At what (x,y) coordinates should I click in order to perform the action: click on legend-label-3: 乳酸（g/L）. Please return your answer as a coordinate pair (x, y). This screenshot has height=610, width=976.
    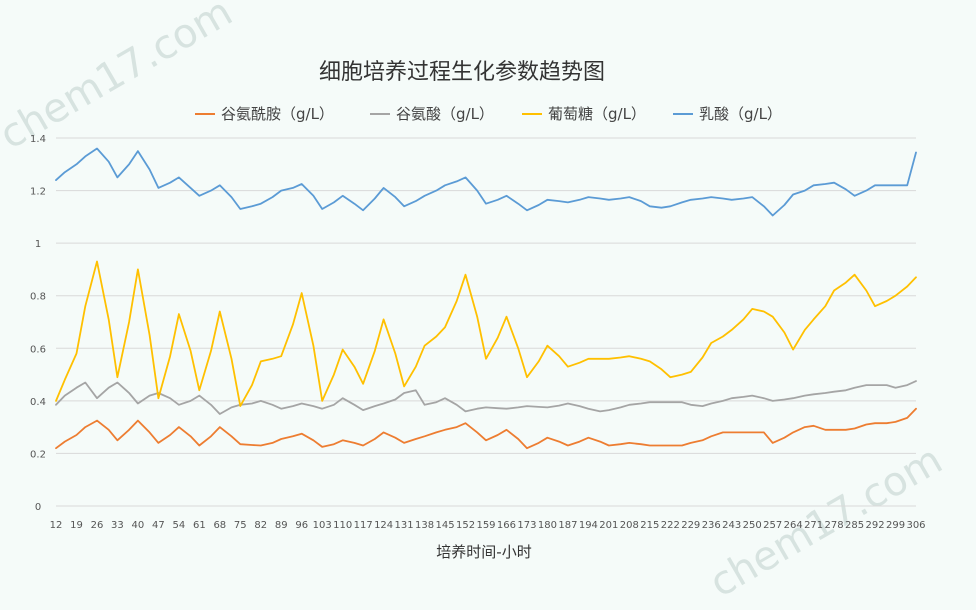
    Looking at the image, I should click on (740, 114).